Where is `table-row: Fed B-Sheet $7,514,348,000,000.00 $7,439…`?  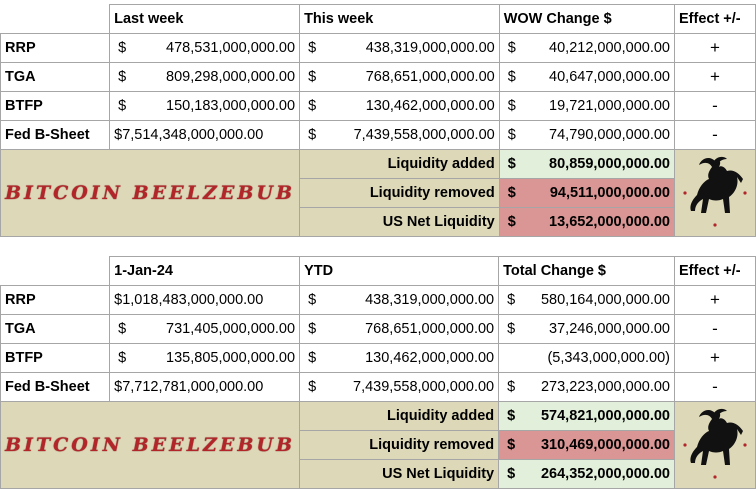
table-row: Fed B-Sheet $7,514,348,000,000.00 $7,439… is located at coordinates (378, 135).